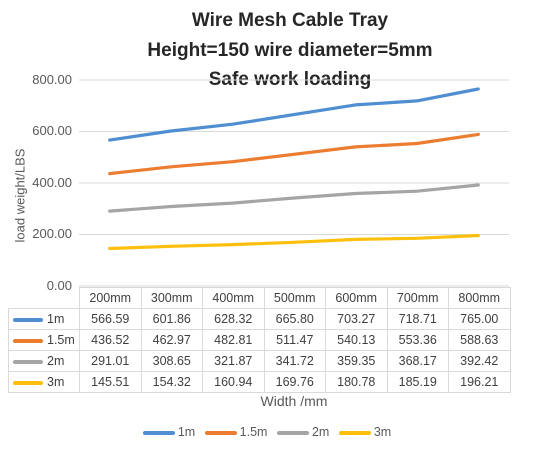 The width and height of the screenshot is (534, 456). Describe the element at coordinates (110, 319) in the screenshot. I see `data-label: 566.59` at that location.